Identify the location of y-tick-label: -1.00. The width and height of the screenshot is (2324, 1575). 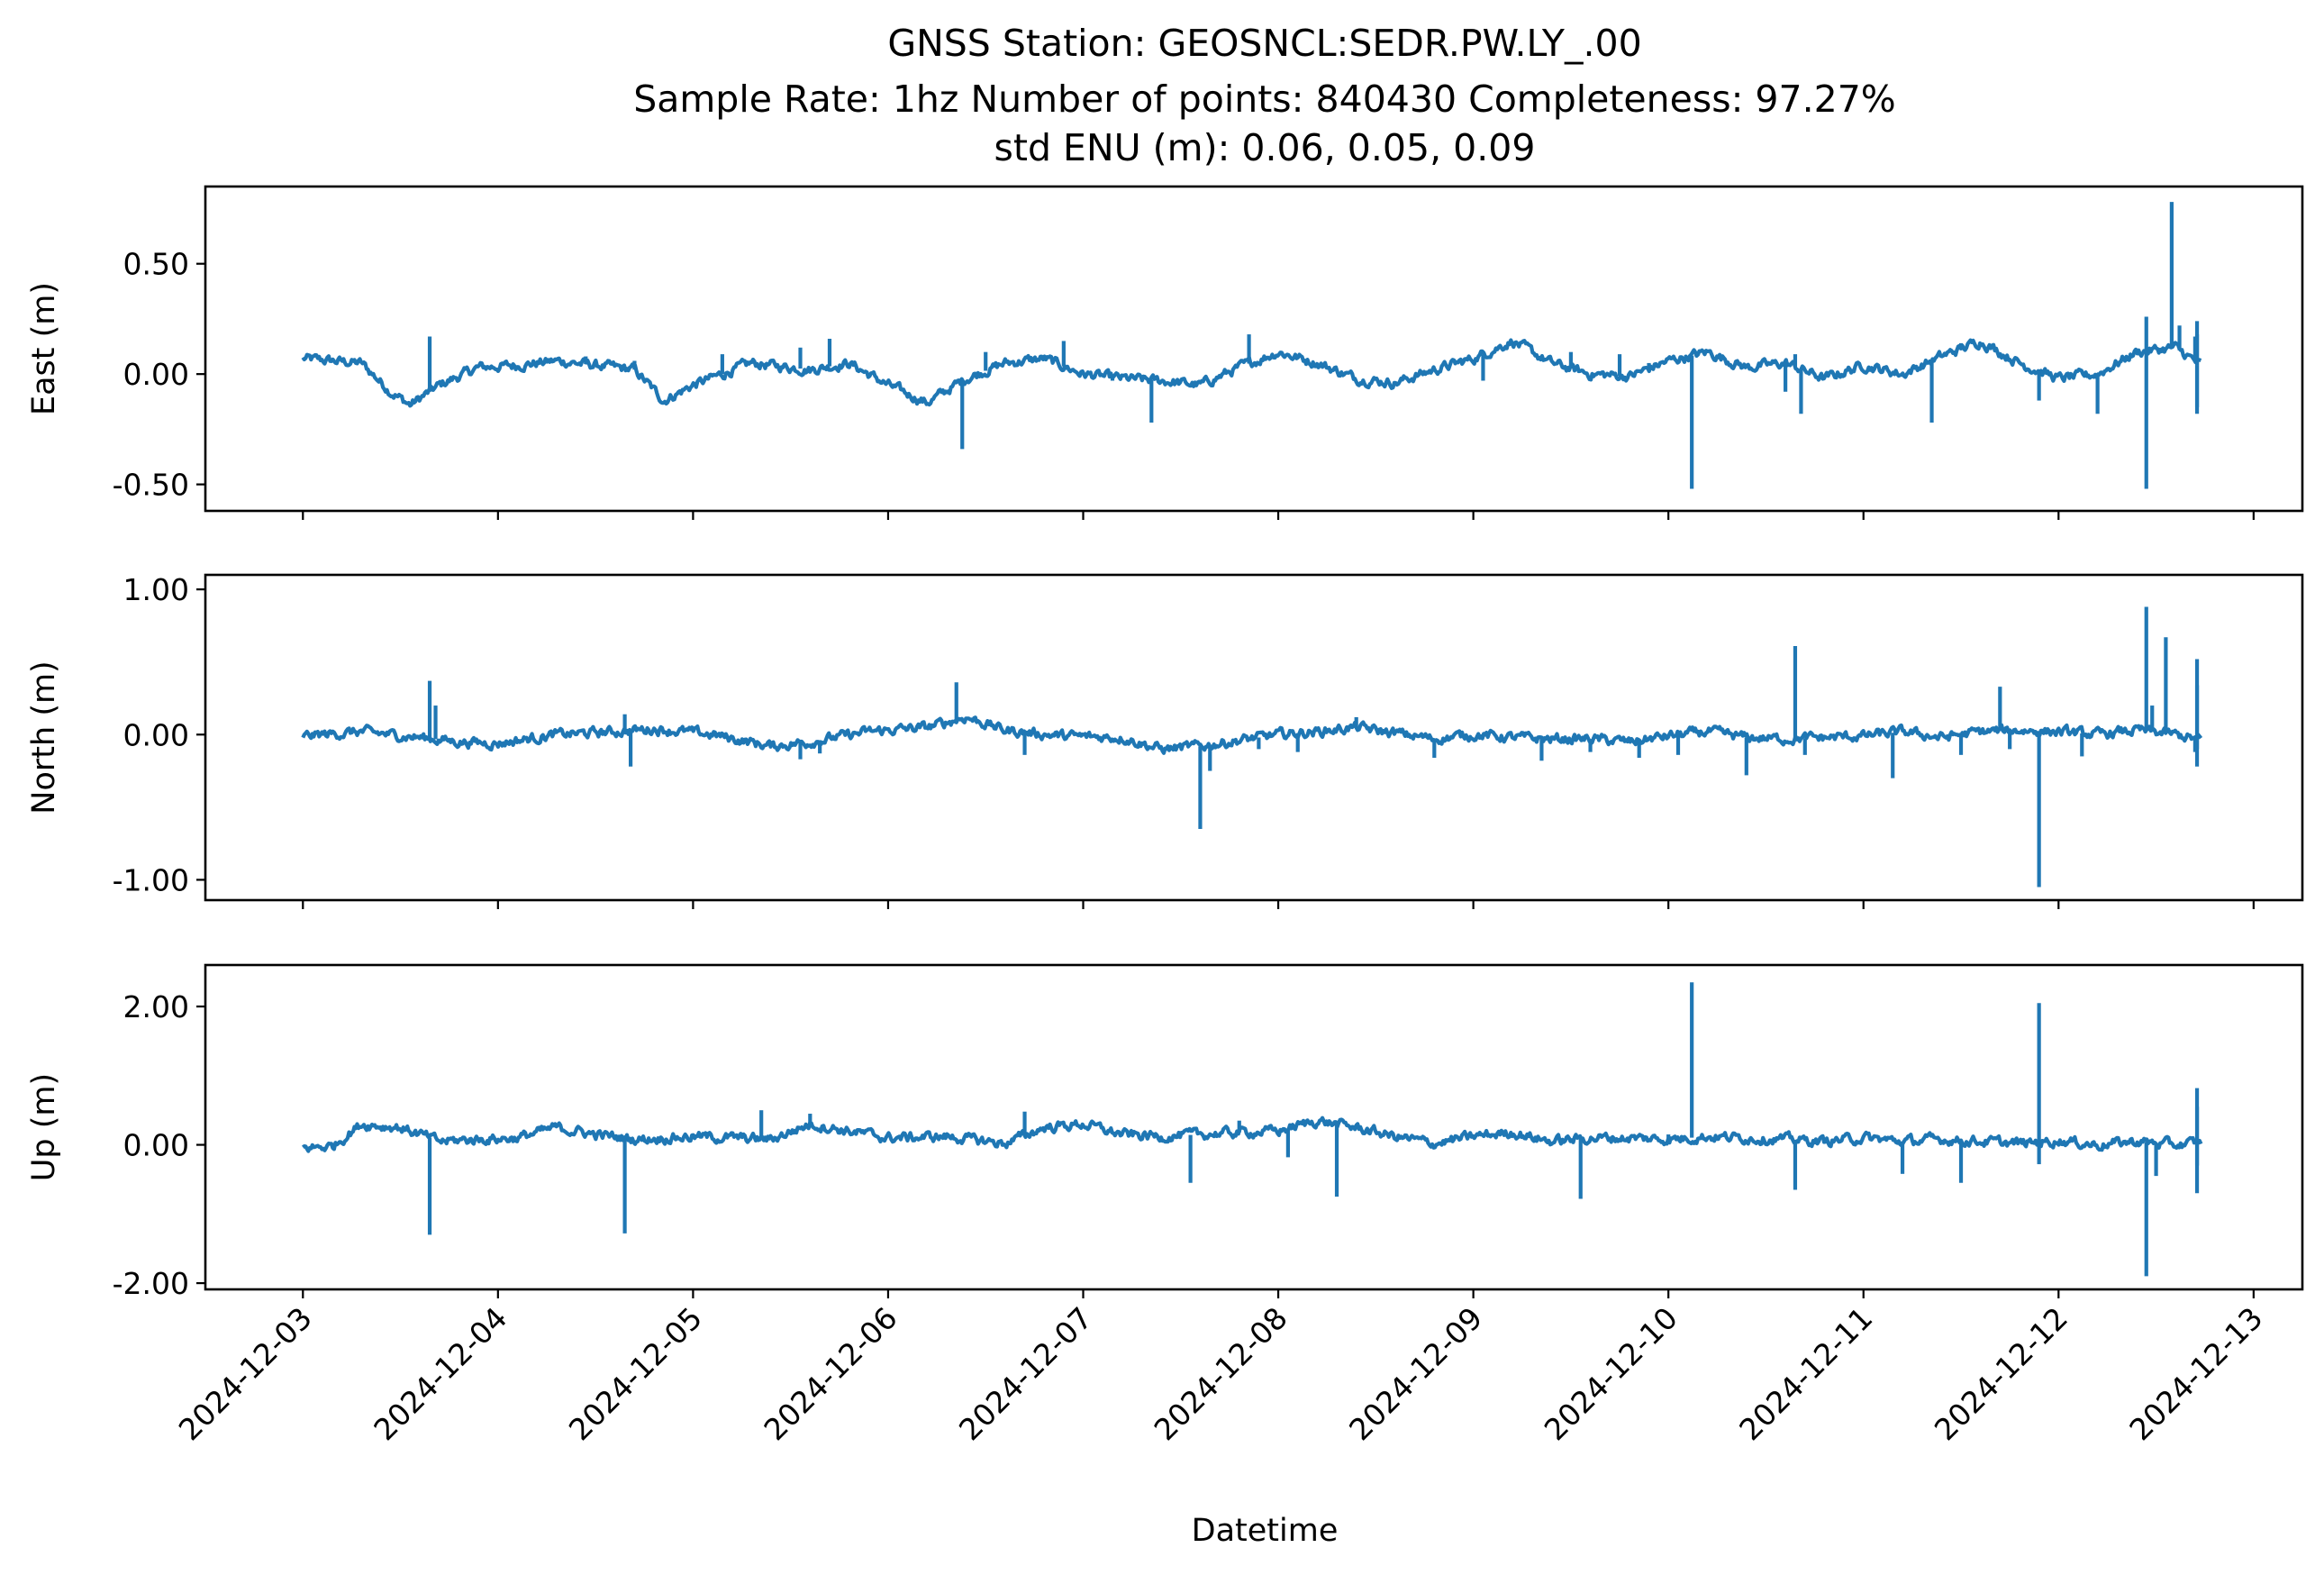
(151, 879).